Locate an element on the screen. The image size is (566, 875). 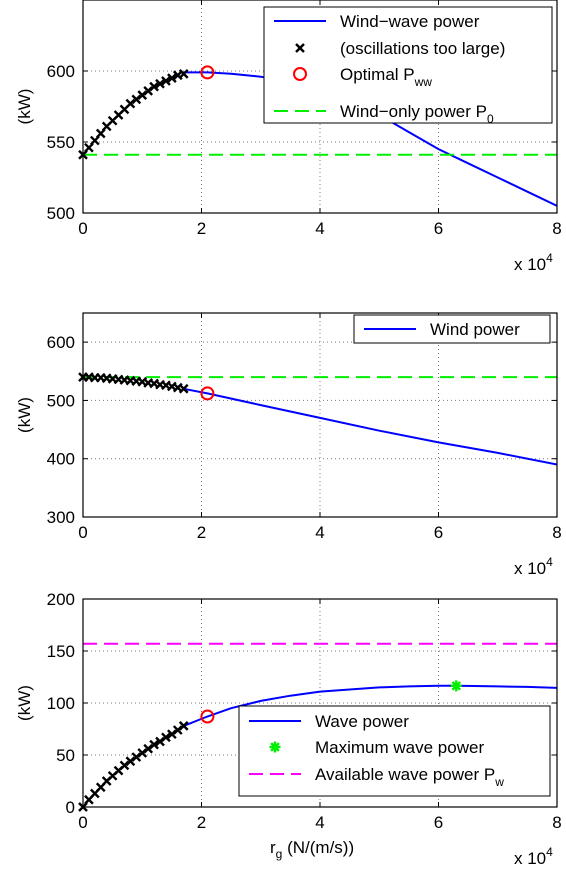
y-tick-label: 200 is located at coordinates (61, 599).